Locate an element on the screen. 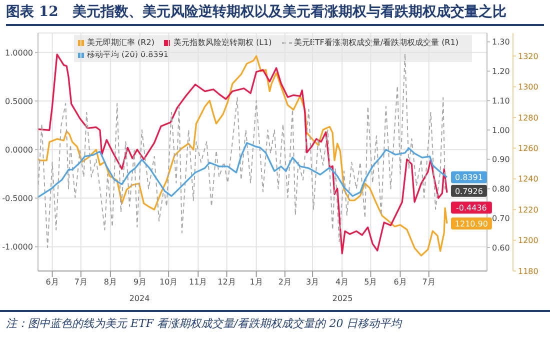  y2-tick-label: 0.90 is located at coordinates (501, 159).